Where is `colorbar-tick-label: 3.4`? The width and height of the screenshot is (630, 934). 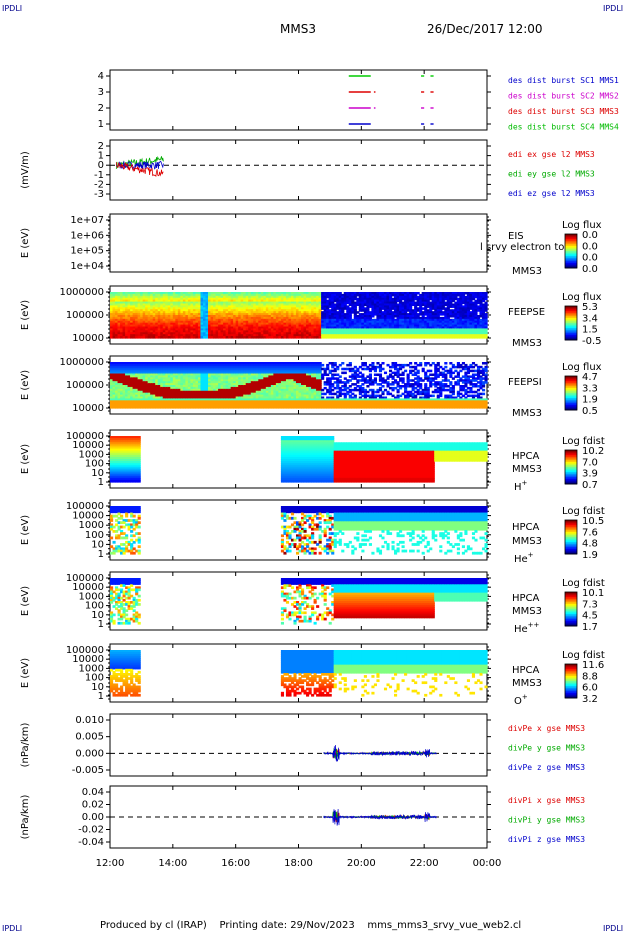 colorbar-tick-label: 3.4 is located at coordinates (590, 318).